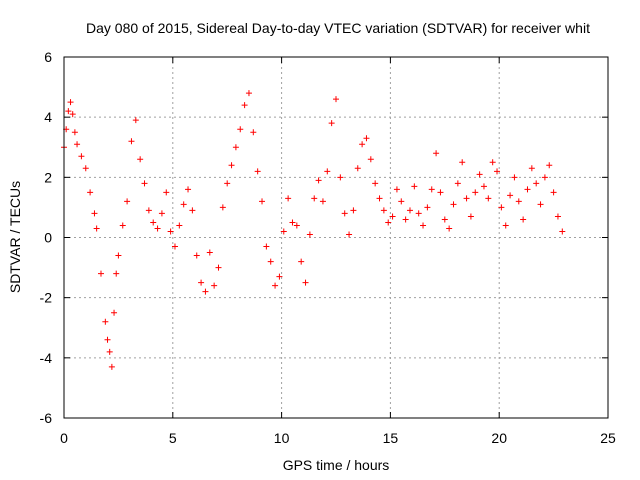 The width and height of the screenshot is (640, 480). I want to click on y-tick-label: 4, so click(48, 117).